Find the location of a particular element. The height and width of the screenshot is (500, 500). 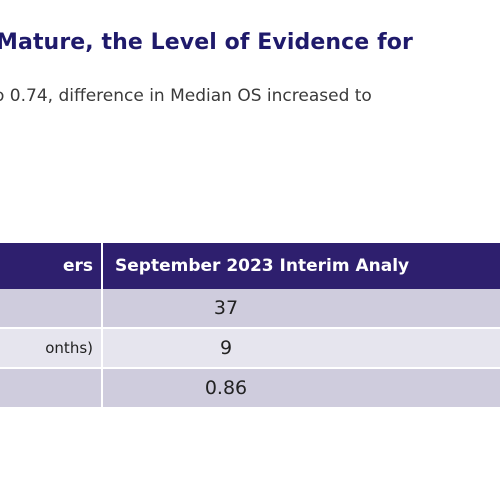

table-row: onths) 9 is located at coordinates (250, 348).